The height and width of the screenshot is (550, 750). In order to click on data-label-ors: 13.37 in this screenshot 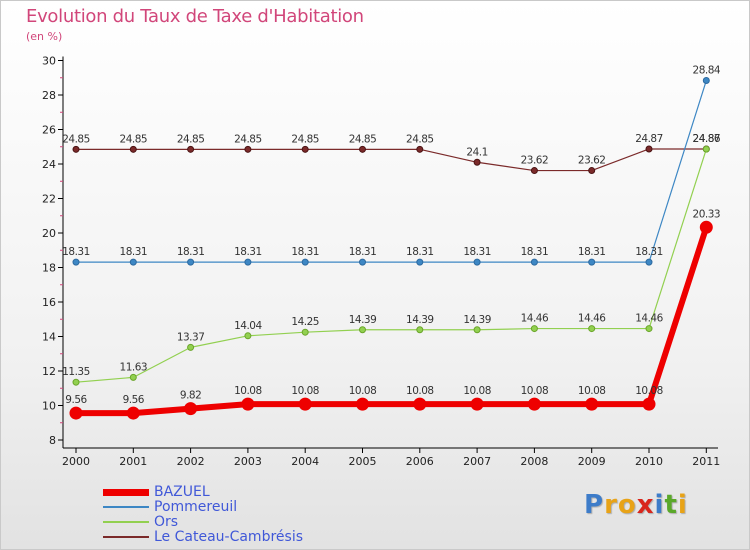, I will do `click(191, 337)`.